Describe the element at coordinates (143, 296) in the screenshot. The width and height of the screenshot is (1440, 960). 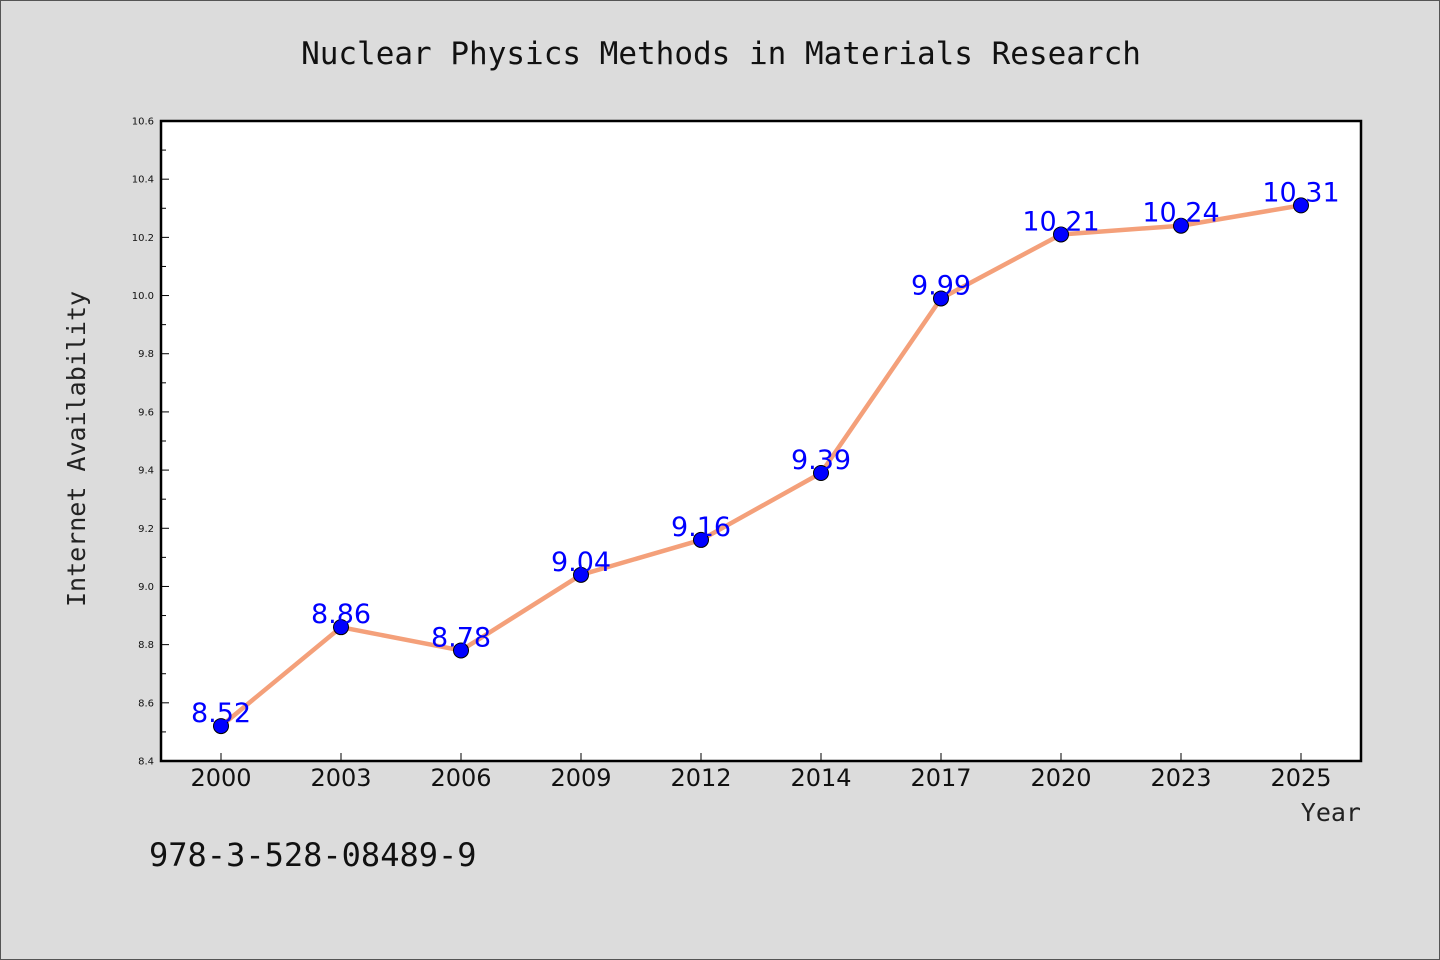
I see `y-tick-label: 10.0` at that location.